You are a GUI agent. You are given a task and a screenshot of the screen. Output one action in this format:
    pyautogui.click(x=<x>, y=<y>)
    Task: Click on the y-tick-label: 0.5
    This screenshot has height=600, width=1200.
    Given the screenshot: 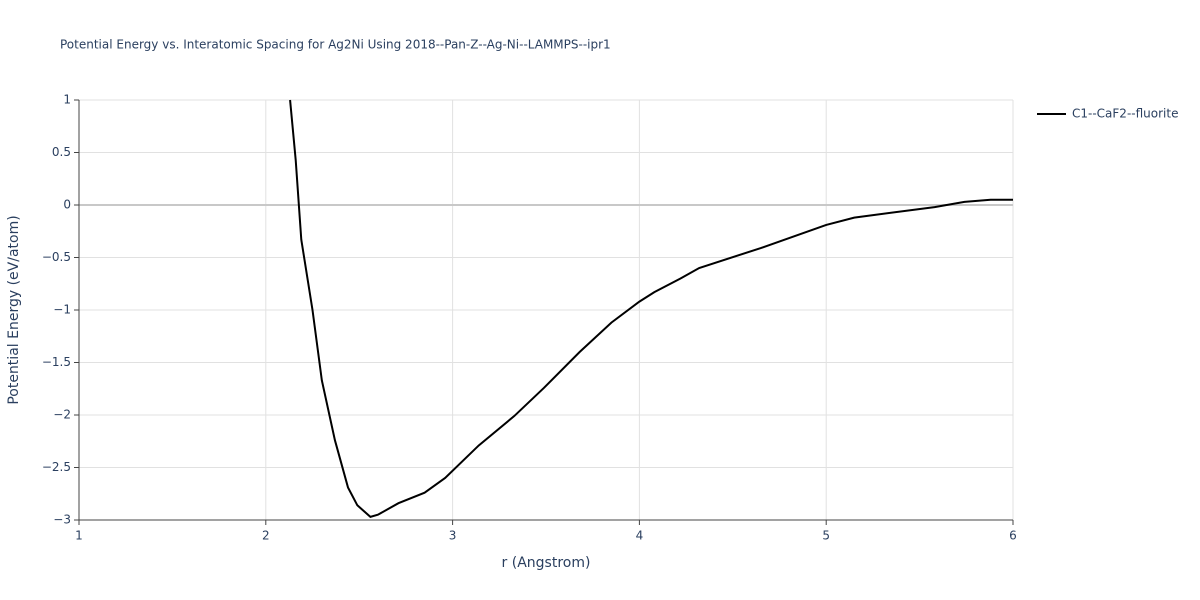 What is the action you would take?
    pyautogui.click(x=61, y=152)
    